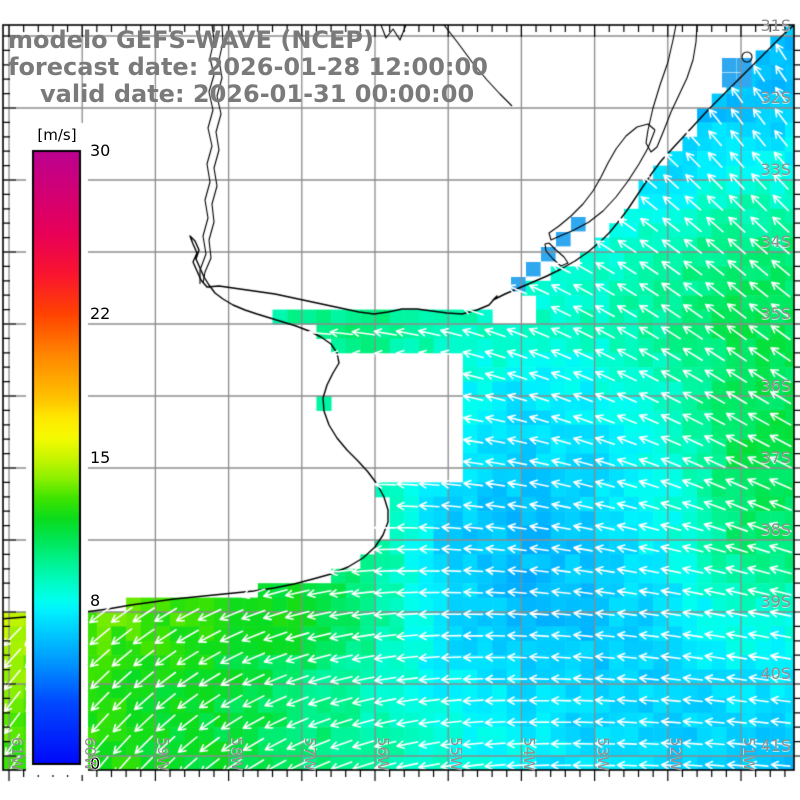 The height and width of the screenshot is (800, 800). I want to click on longitude-tick-label: 57W, so click(309, 754).